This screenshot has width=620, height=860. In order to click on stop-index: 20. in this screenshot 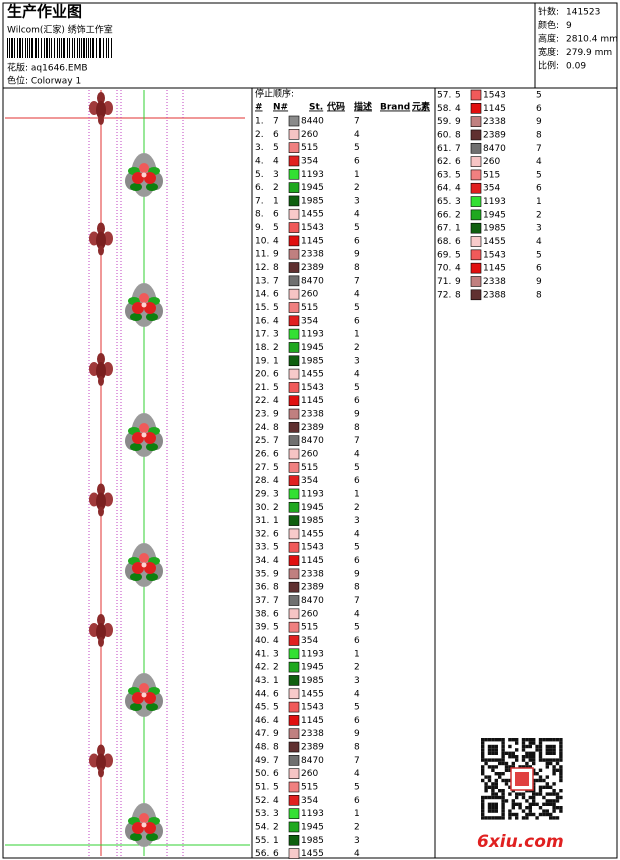, I will do `click(262, 375)`.